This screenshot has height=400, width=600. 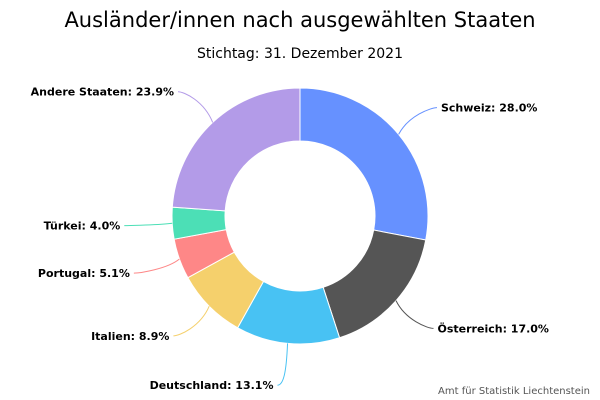 I want to click on connector-italien, so click(x=191, y=321).